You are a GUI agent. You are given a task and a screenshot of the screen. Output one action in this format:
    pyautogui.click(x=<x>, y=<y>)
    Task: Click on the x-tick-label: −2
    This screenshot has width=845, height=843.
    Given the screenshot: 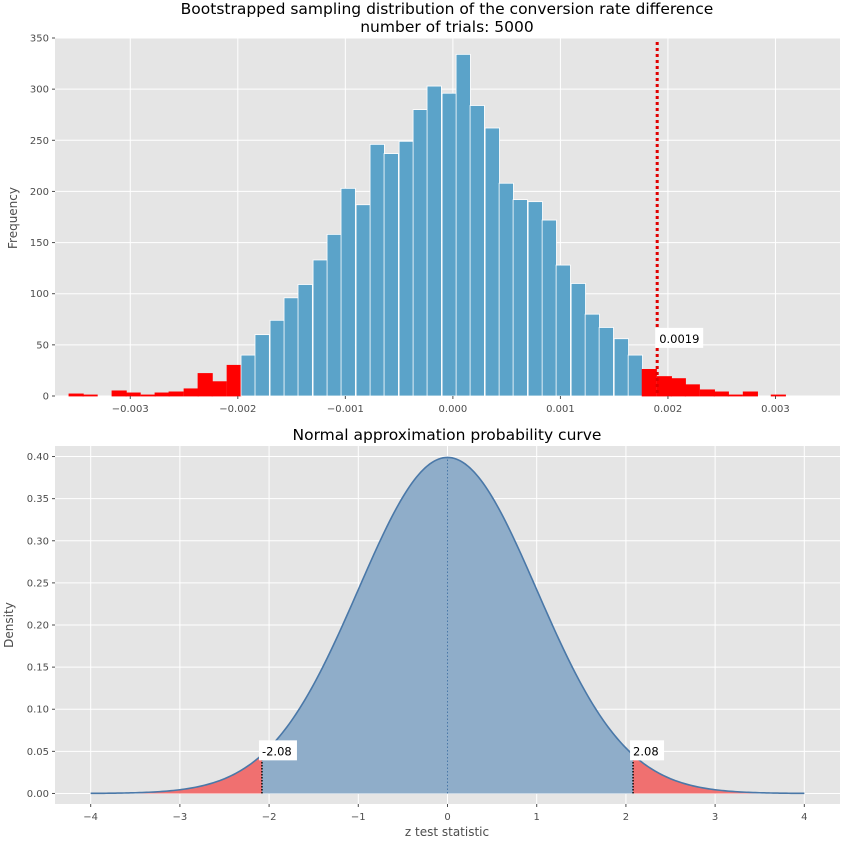 What is the action you would take?
    pyautogui.click(x=269, y=817)
    